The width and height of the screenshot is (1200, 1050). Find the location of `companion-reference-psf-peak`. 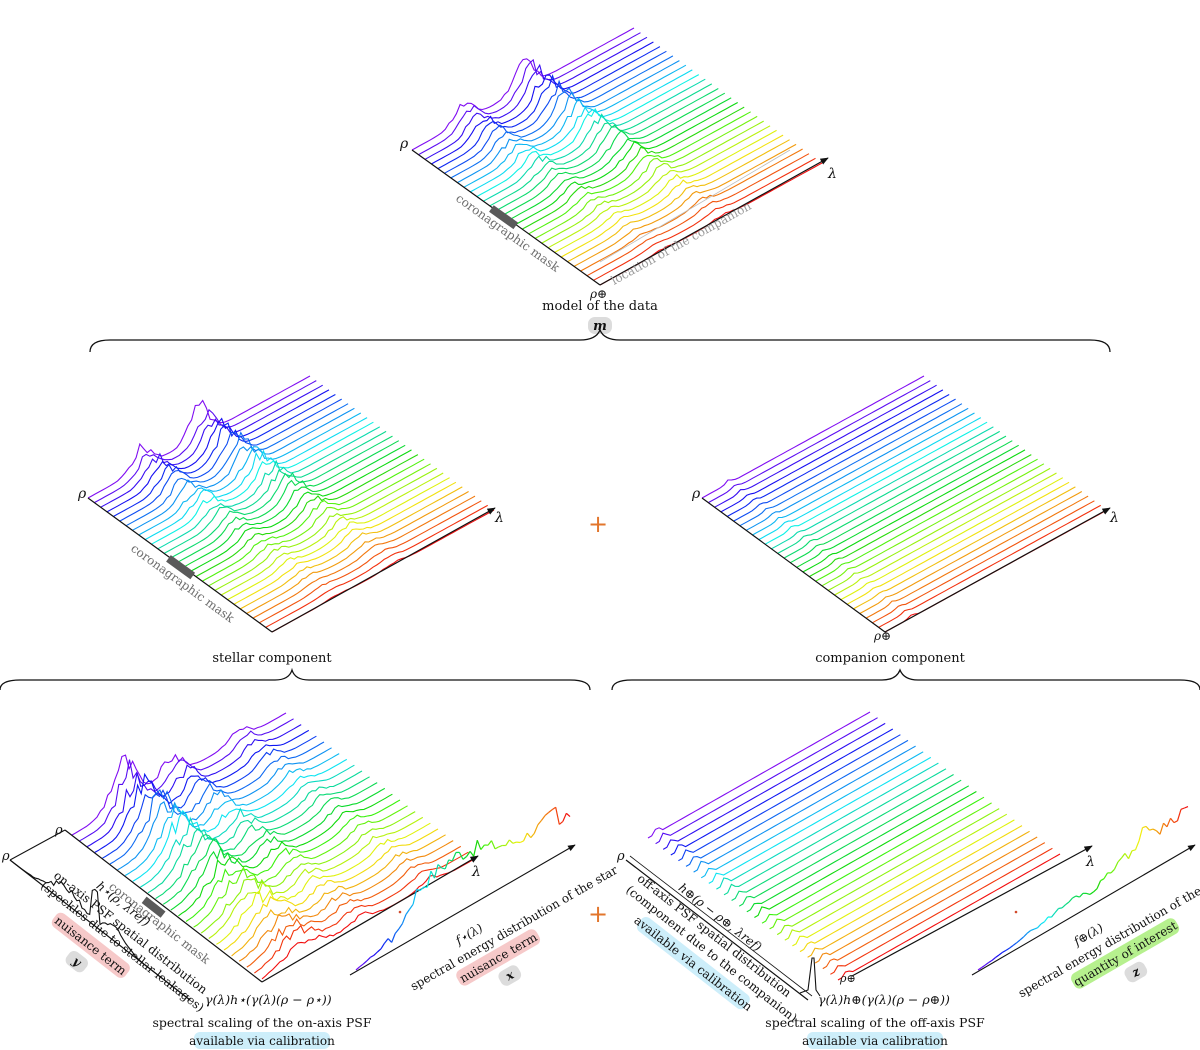

companion-reference-psf-peak is located at coordinates (810, 977).